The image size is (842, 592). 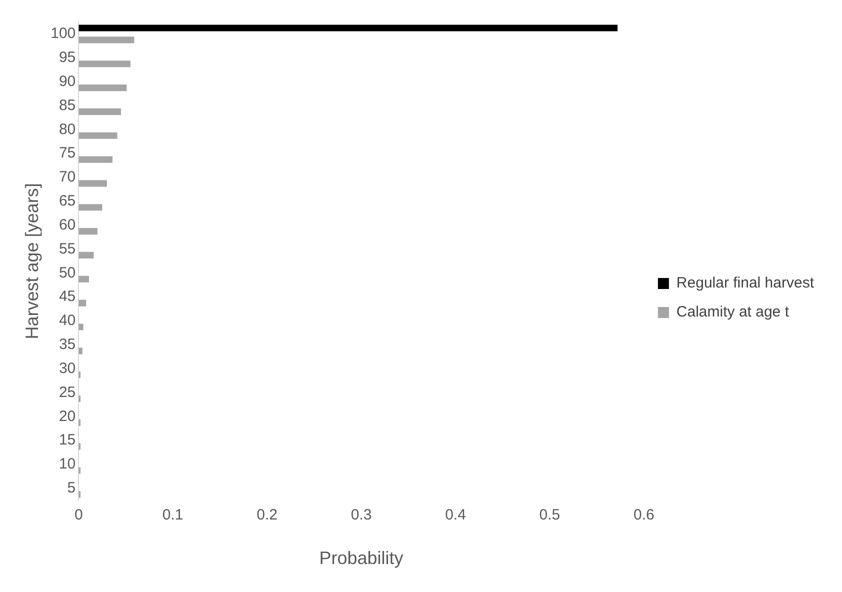 What do you see at coordinates (733, 312) in the screenshot?
I see `legend-label: Calamity at age t` at bounding box center [733, 312].